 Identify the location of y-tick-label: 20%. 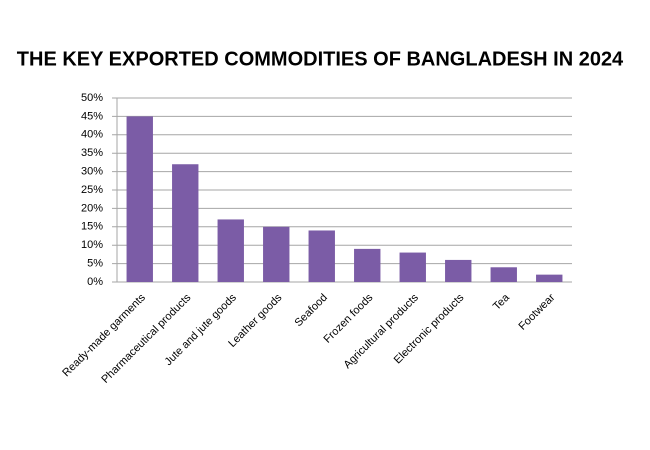
(92, 208).